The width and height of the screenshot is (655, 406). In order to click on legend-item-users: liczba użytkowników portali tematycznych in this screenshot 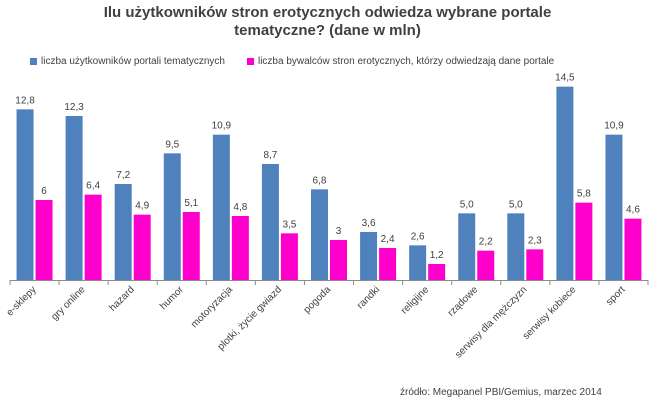, I will do `click(127, 61)`.